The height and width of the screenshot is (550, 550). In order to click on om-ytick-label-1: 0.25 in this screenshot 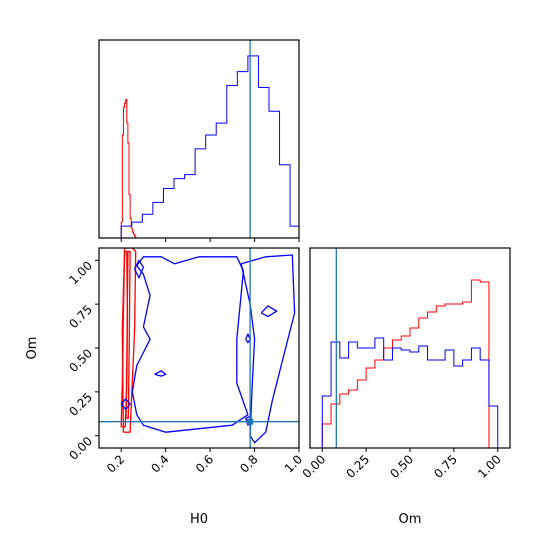, I will do `click(80, 404)`.